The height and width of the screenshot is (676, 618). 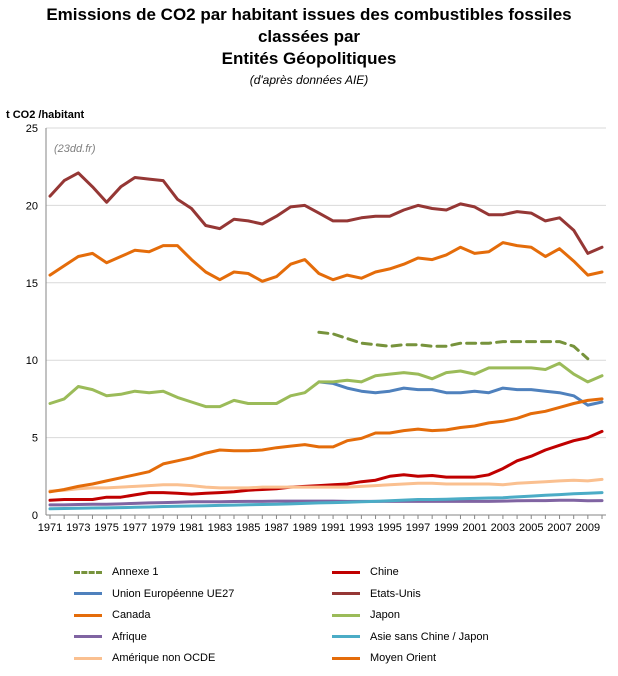 I want to click on legend-item: Annexe 1, so click(x=116, y=572).